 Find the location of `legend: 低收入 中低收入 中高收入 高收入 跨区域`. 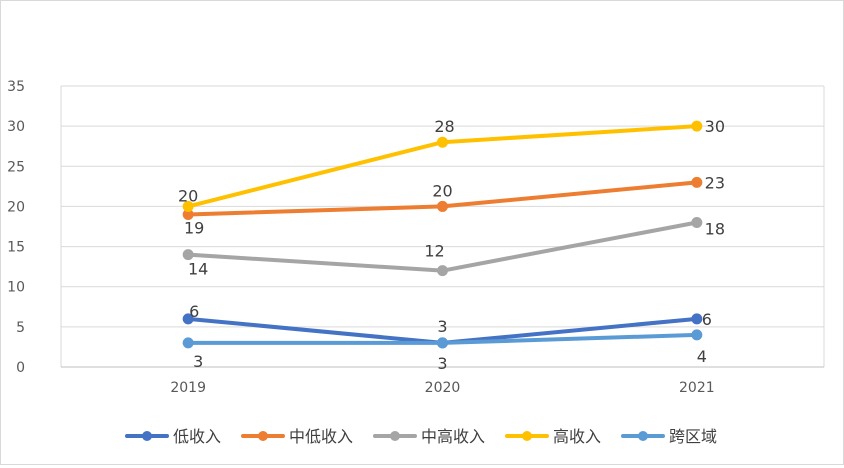

legend: 低收入 中低收入 中高收入 高收入 跨区域 is located at coordinates (421, 436).